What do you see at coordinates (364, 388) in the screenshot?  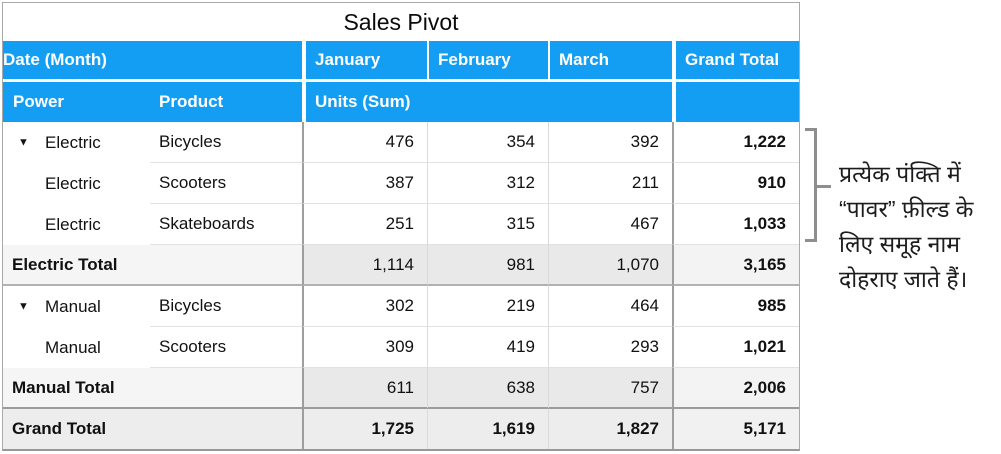 I see `january-value-cell: 611` at bounding box center [364, 388].